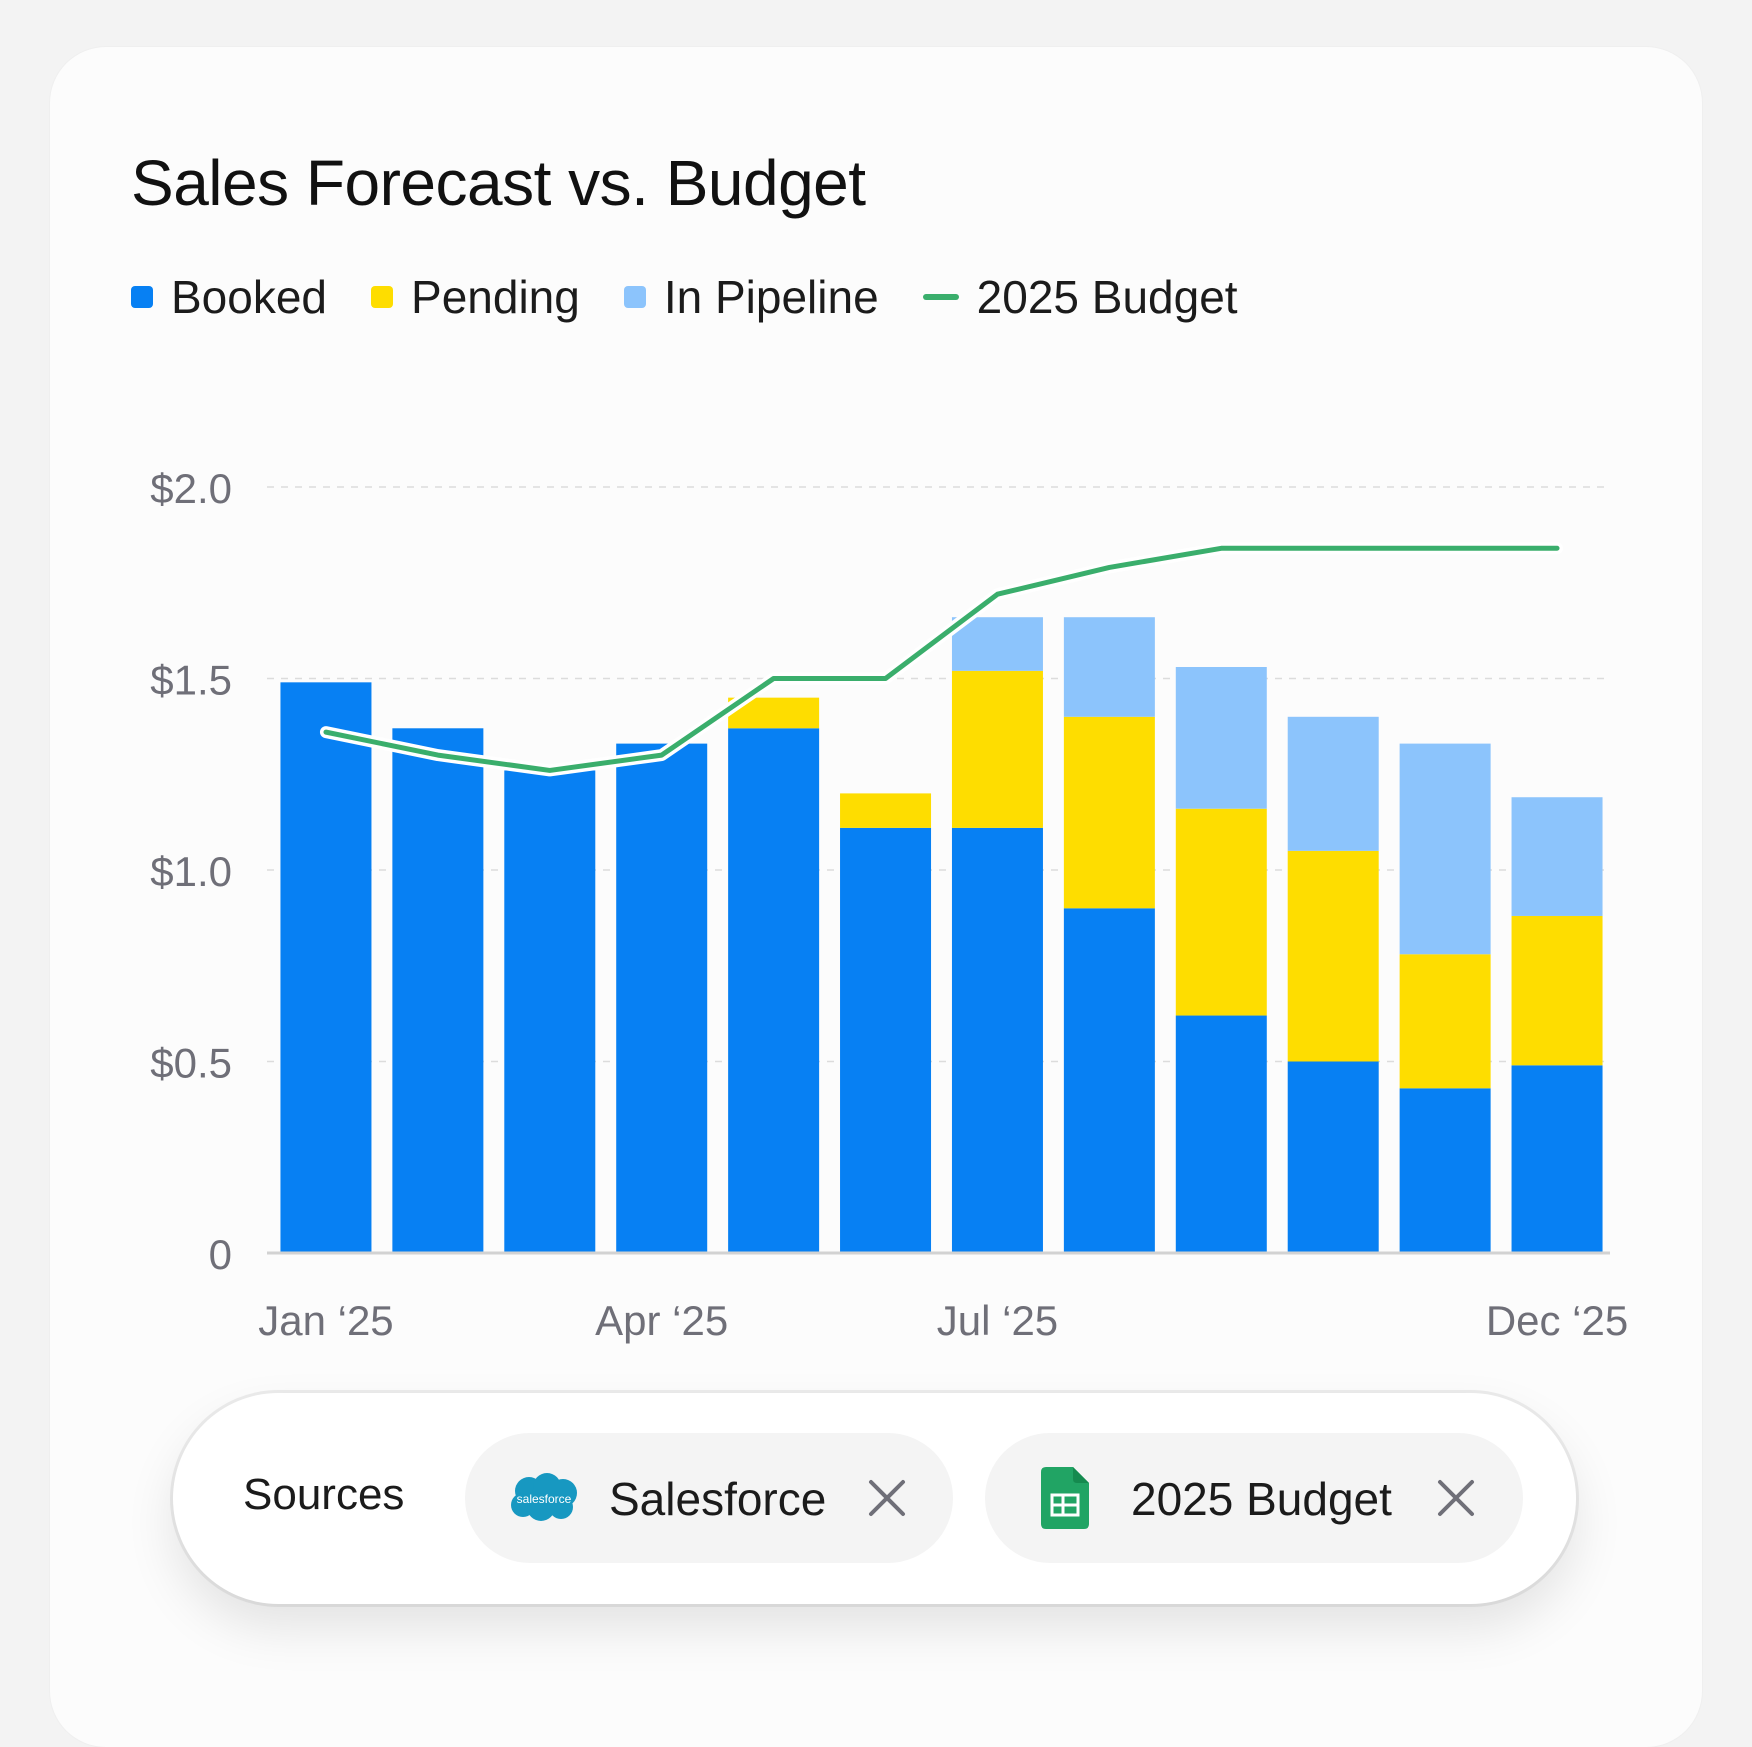 The height and width of the screenshot is (1747, 1752). Describe the element at coordinates (771, 297) in the screenshot. I see `legend-label-in-pipeline: In Pipeline` at that location.